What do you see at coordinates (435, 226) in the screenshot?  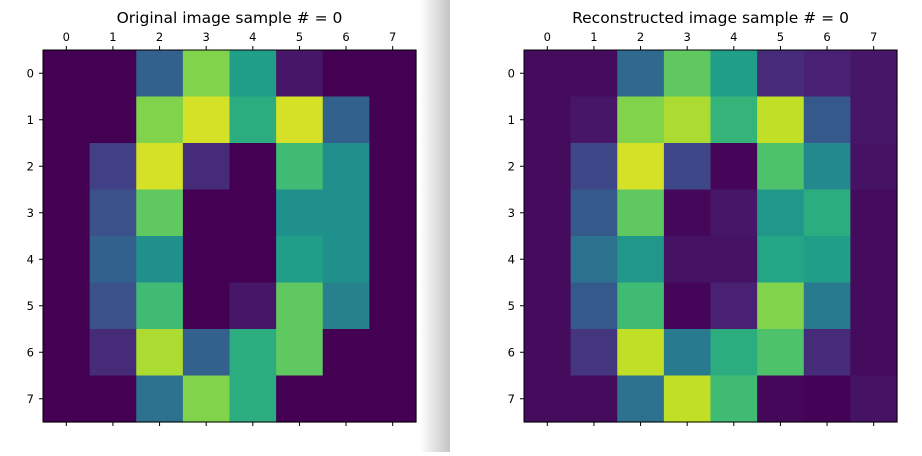 I see `window-edge-shadow` at bounding box center [435, 226].